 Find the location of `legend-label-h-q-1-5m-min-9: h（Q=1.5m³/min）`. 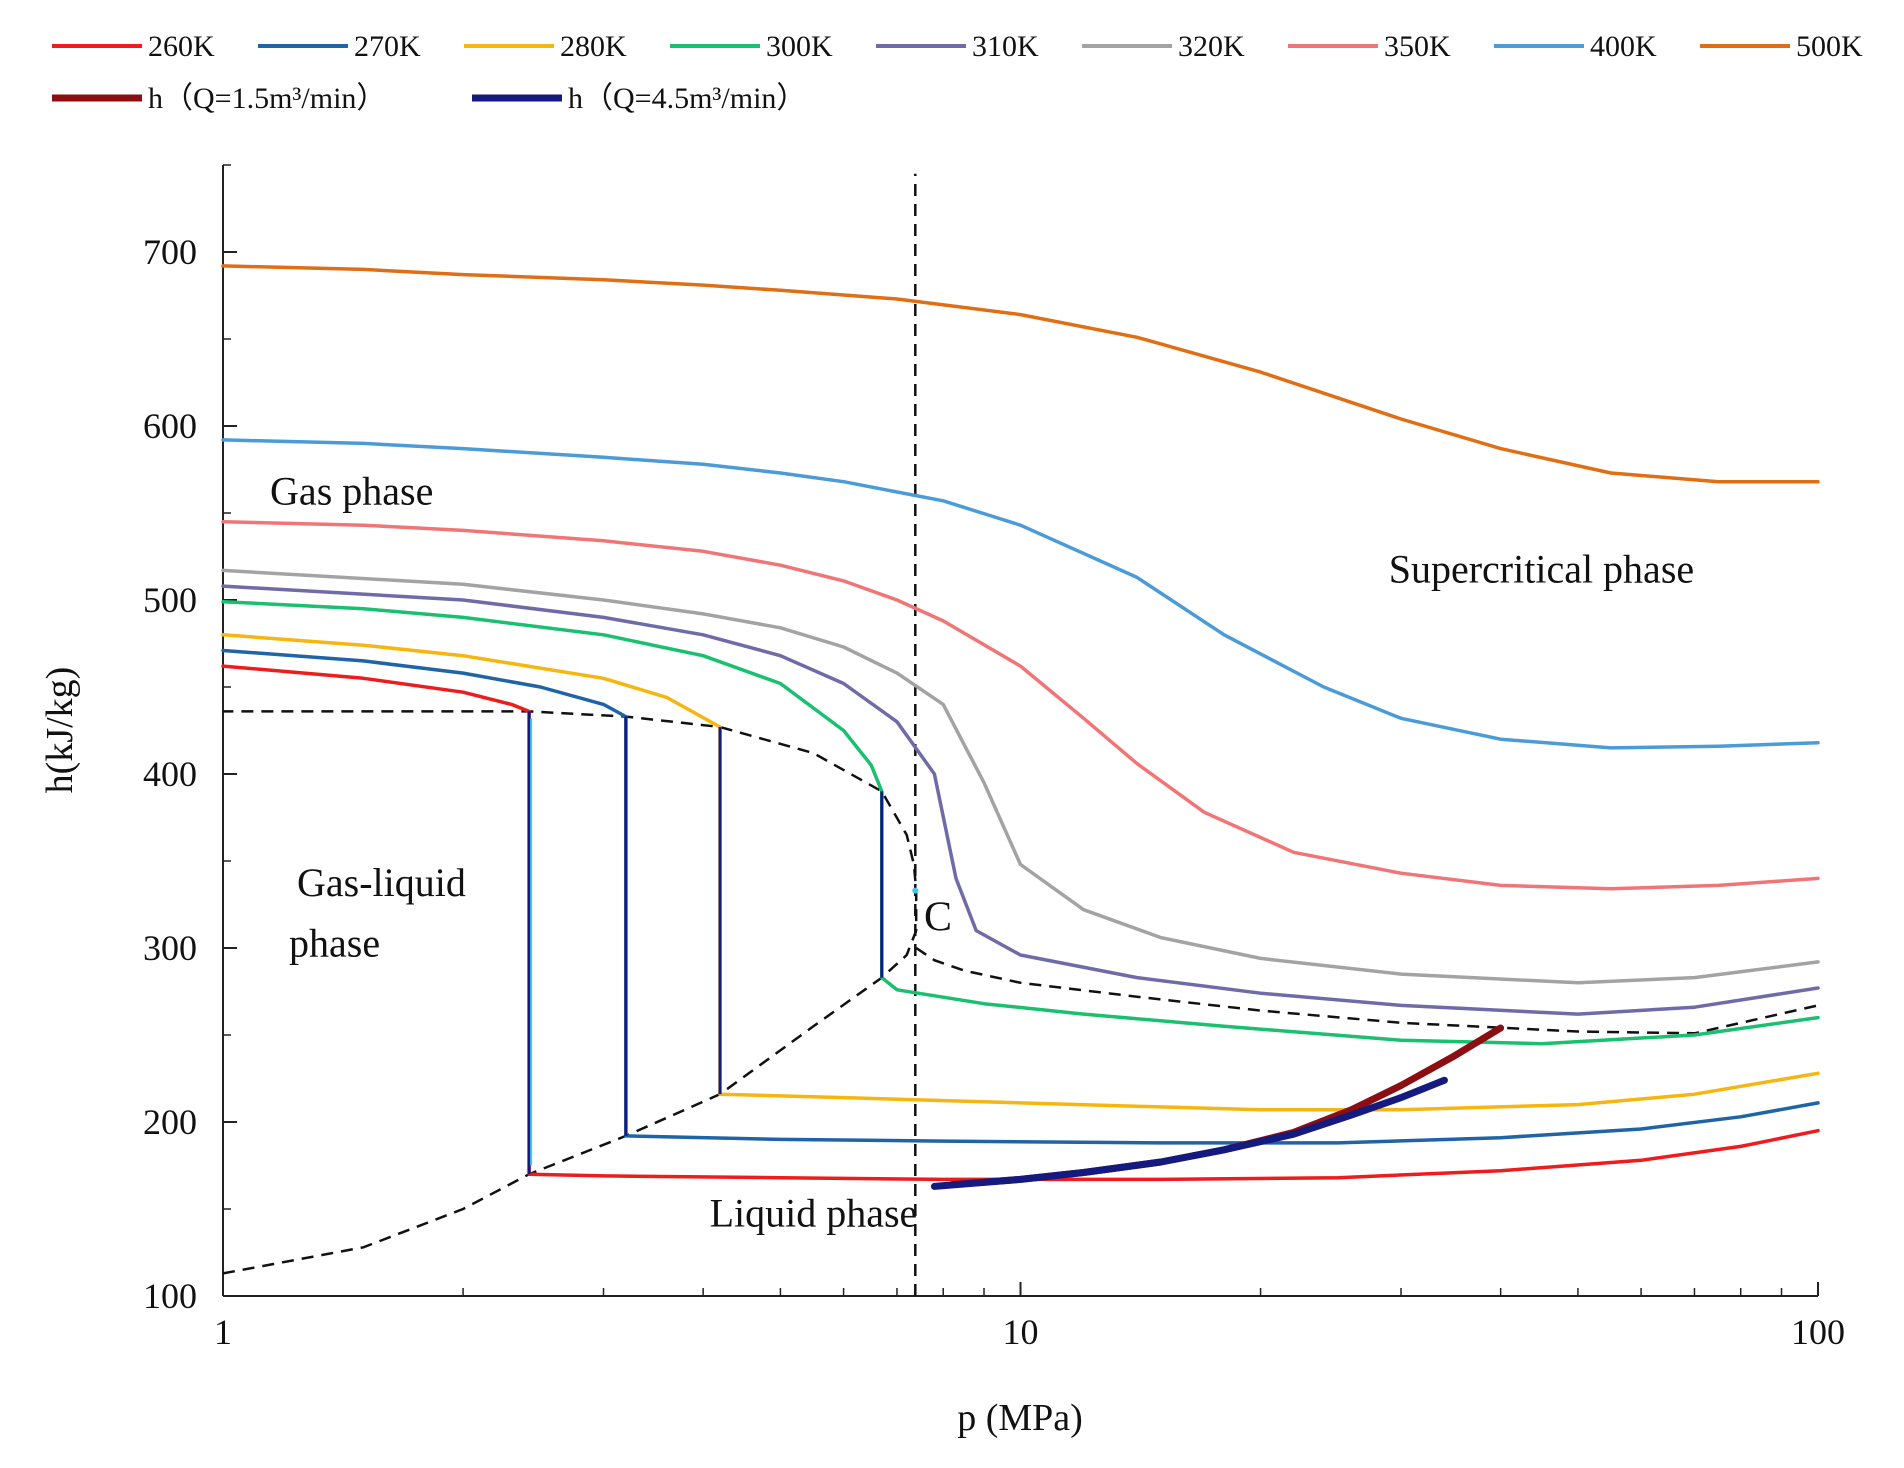

legend-label-h-q-1-5m-min-9: h（Q=1.5m³/min） is located at coordinates (267, 98).